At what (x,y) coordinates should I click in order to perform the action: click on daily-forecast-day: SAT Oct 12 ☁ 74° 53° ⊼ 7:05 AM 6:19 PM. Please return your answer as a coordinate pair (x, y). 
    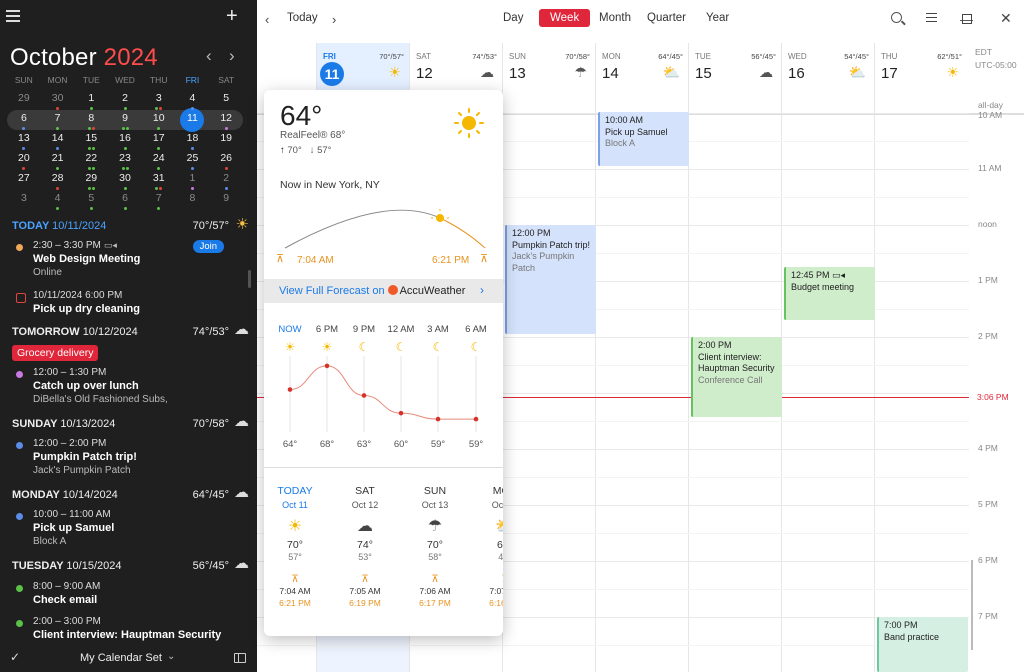
    Looking at the image, I should click on (365, 546).